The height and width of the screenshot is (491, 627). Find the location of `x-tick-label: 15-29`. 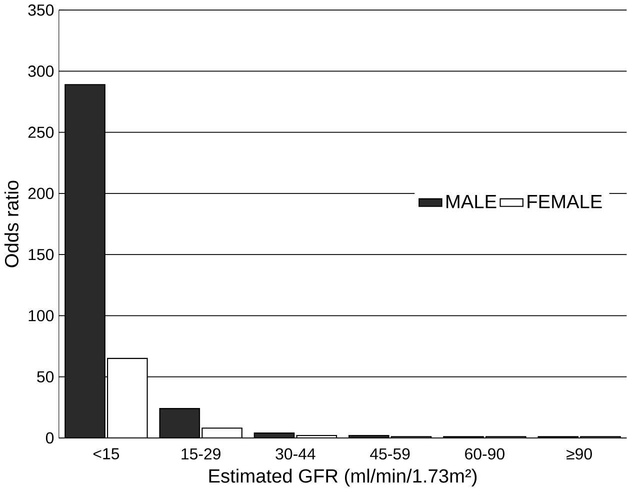

x-tick-label: 15-29 is located at coordinates (201, 454).